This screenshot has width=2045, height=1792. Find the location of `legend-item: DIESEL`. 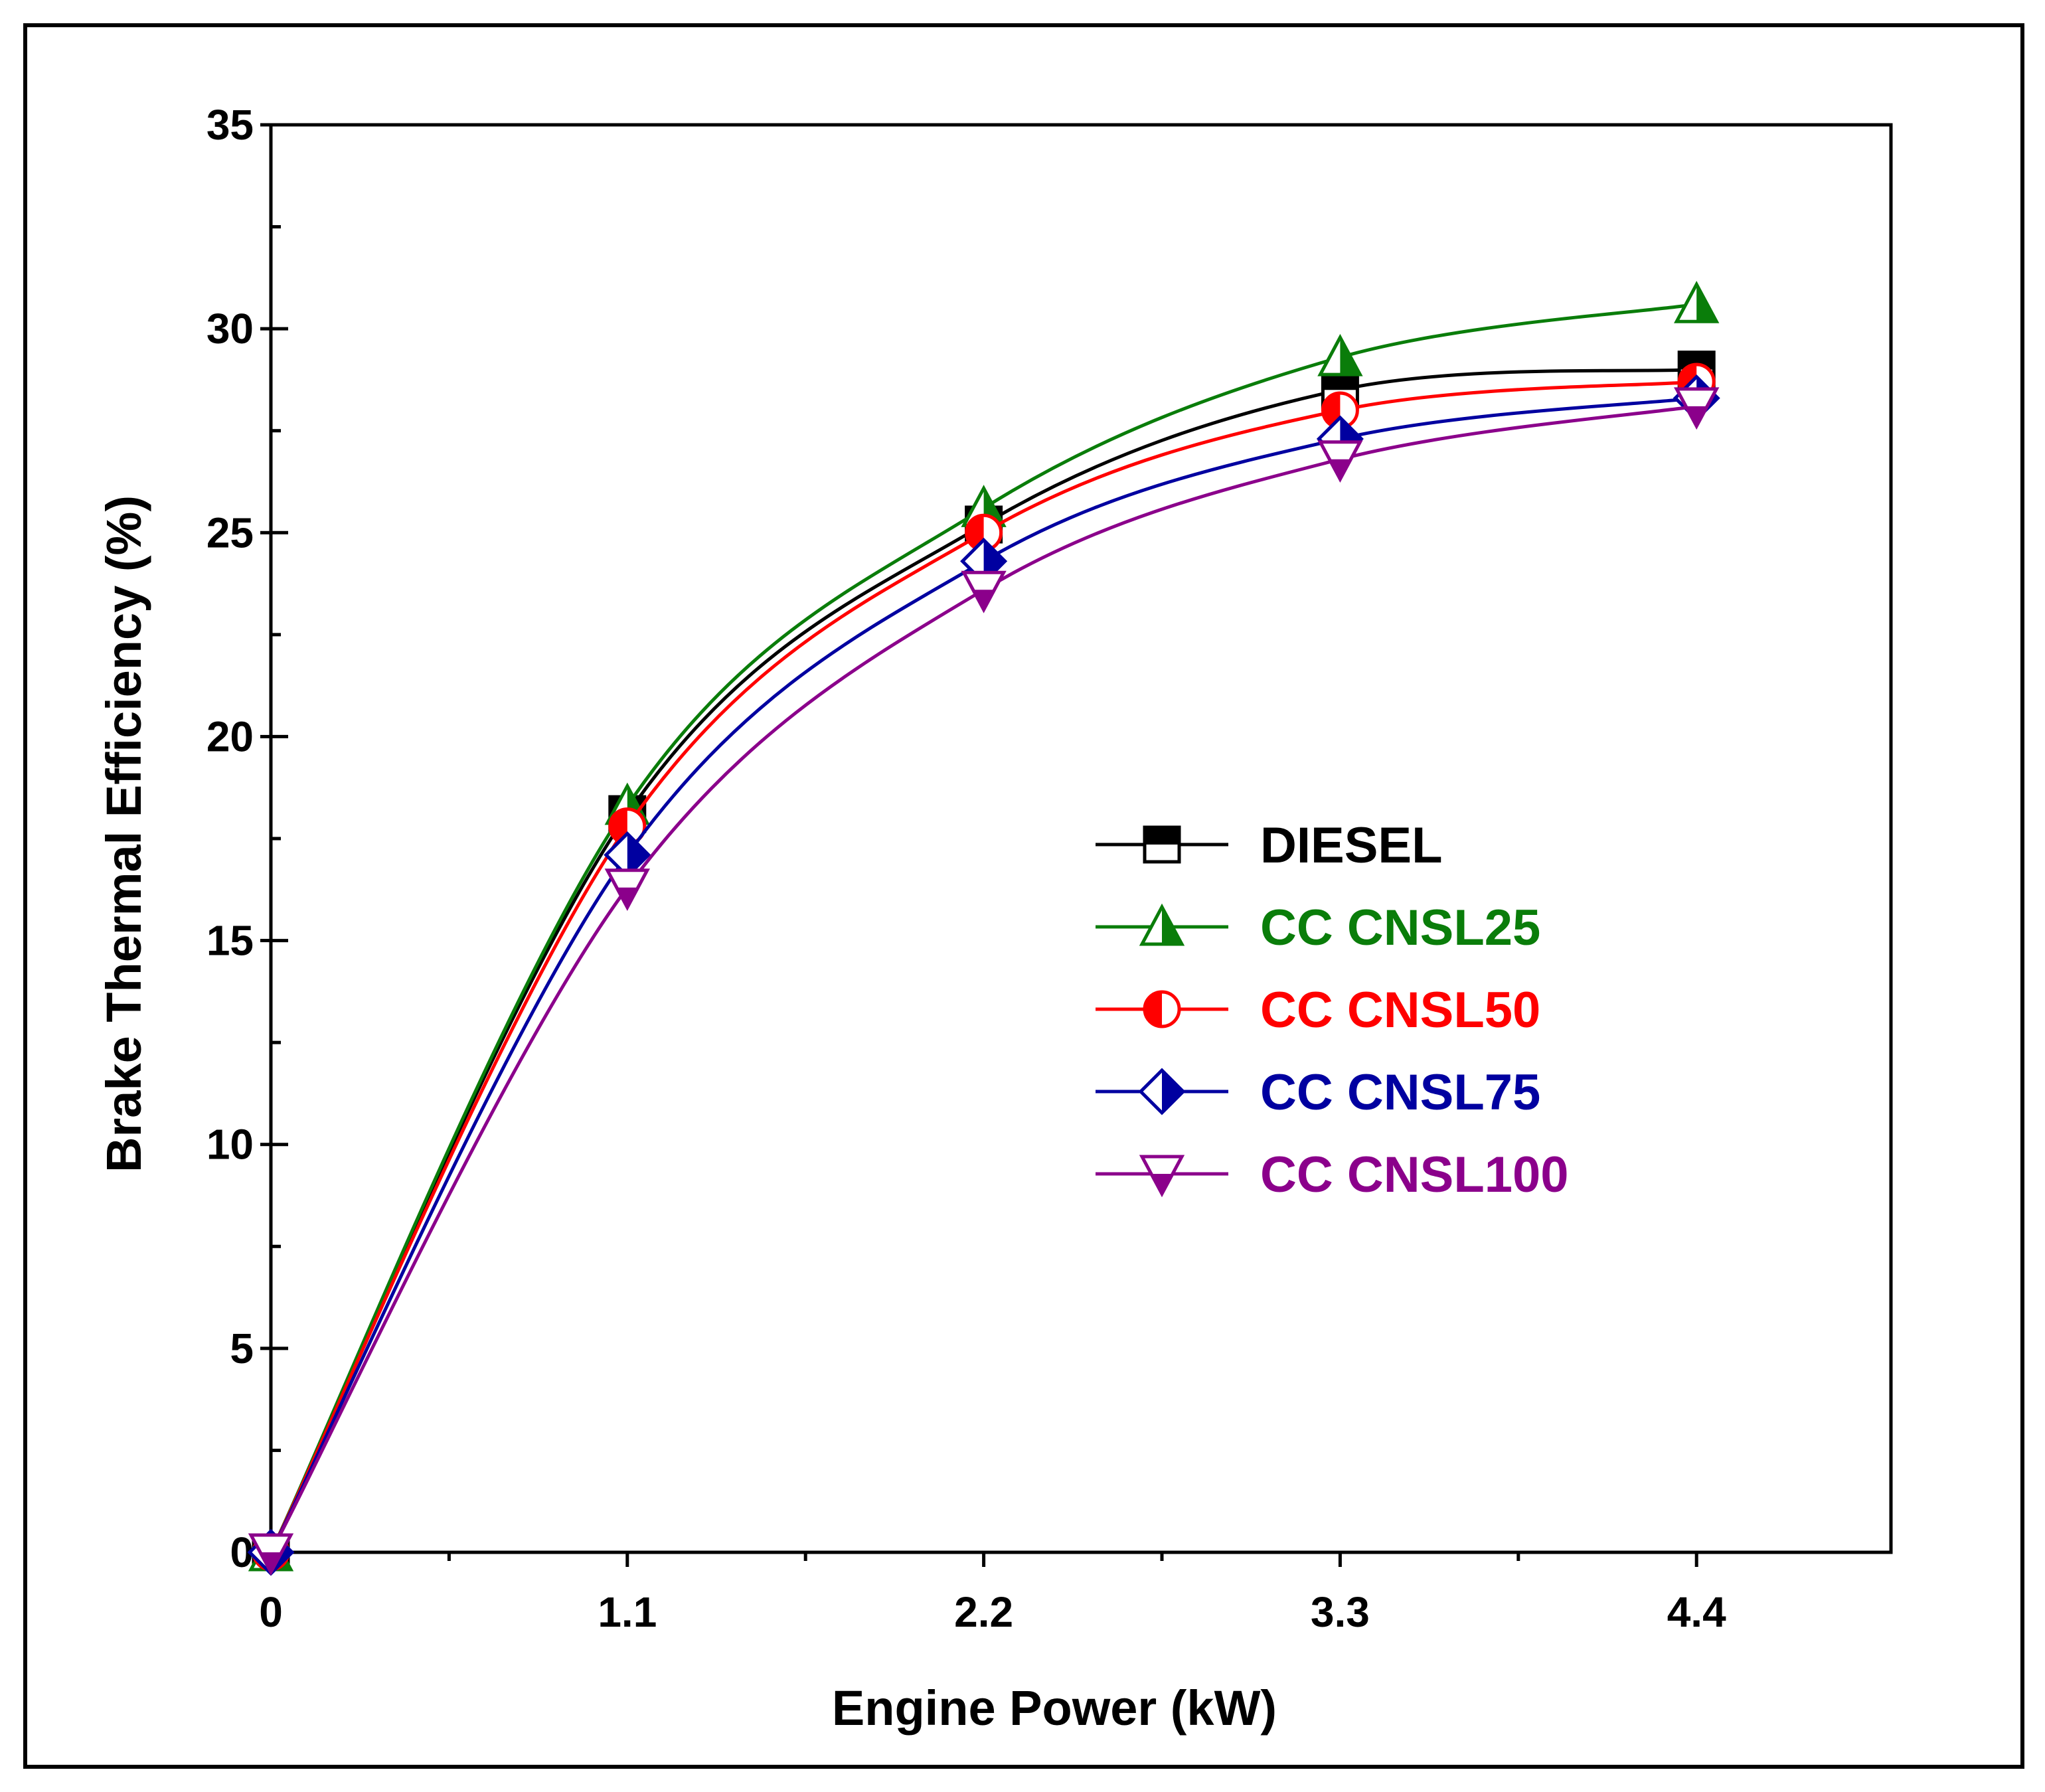

legend-item: DIESEL is located at coordinates (1270, 845).